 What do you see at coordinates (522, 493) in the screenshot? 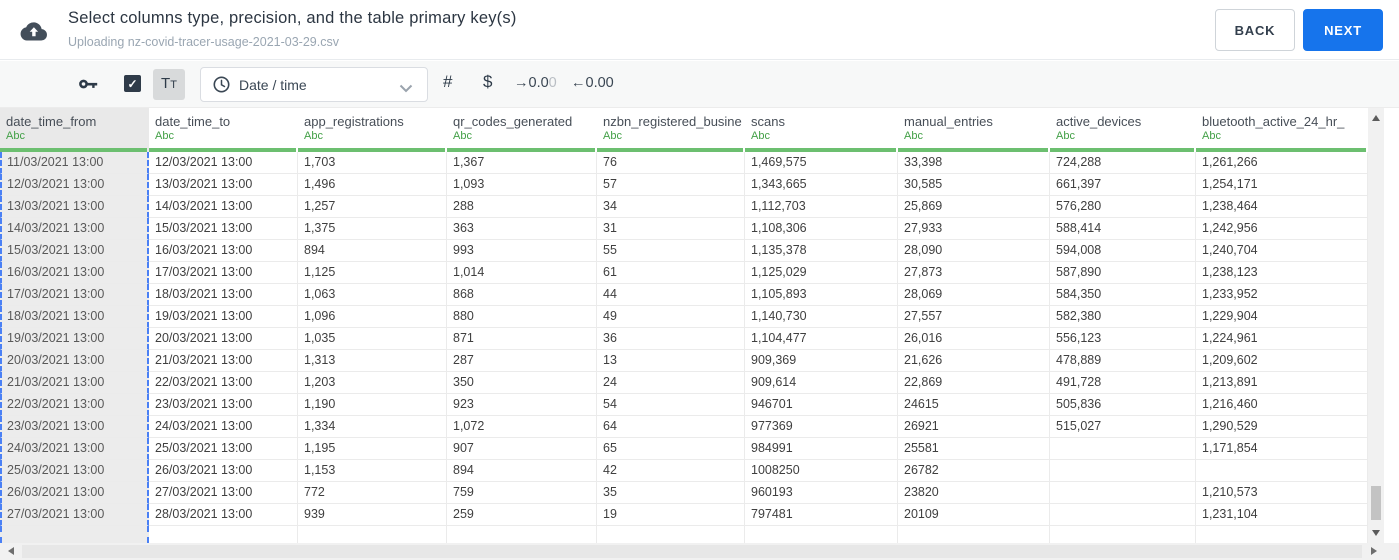
I see `table-cell: 759` at bounding box center [522, 493].